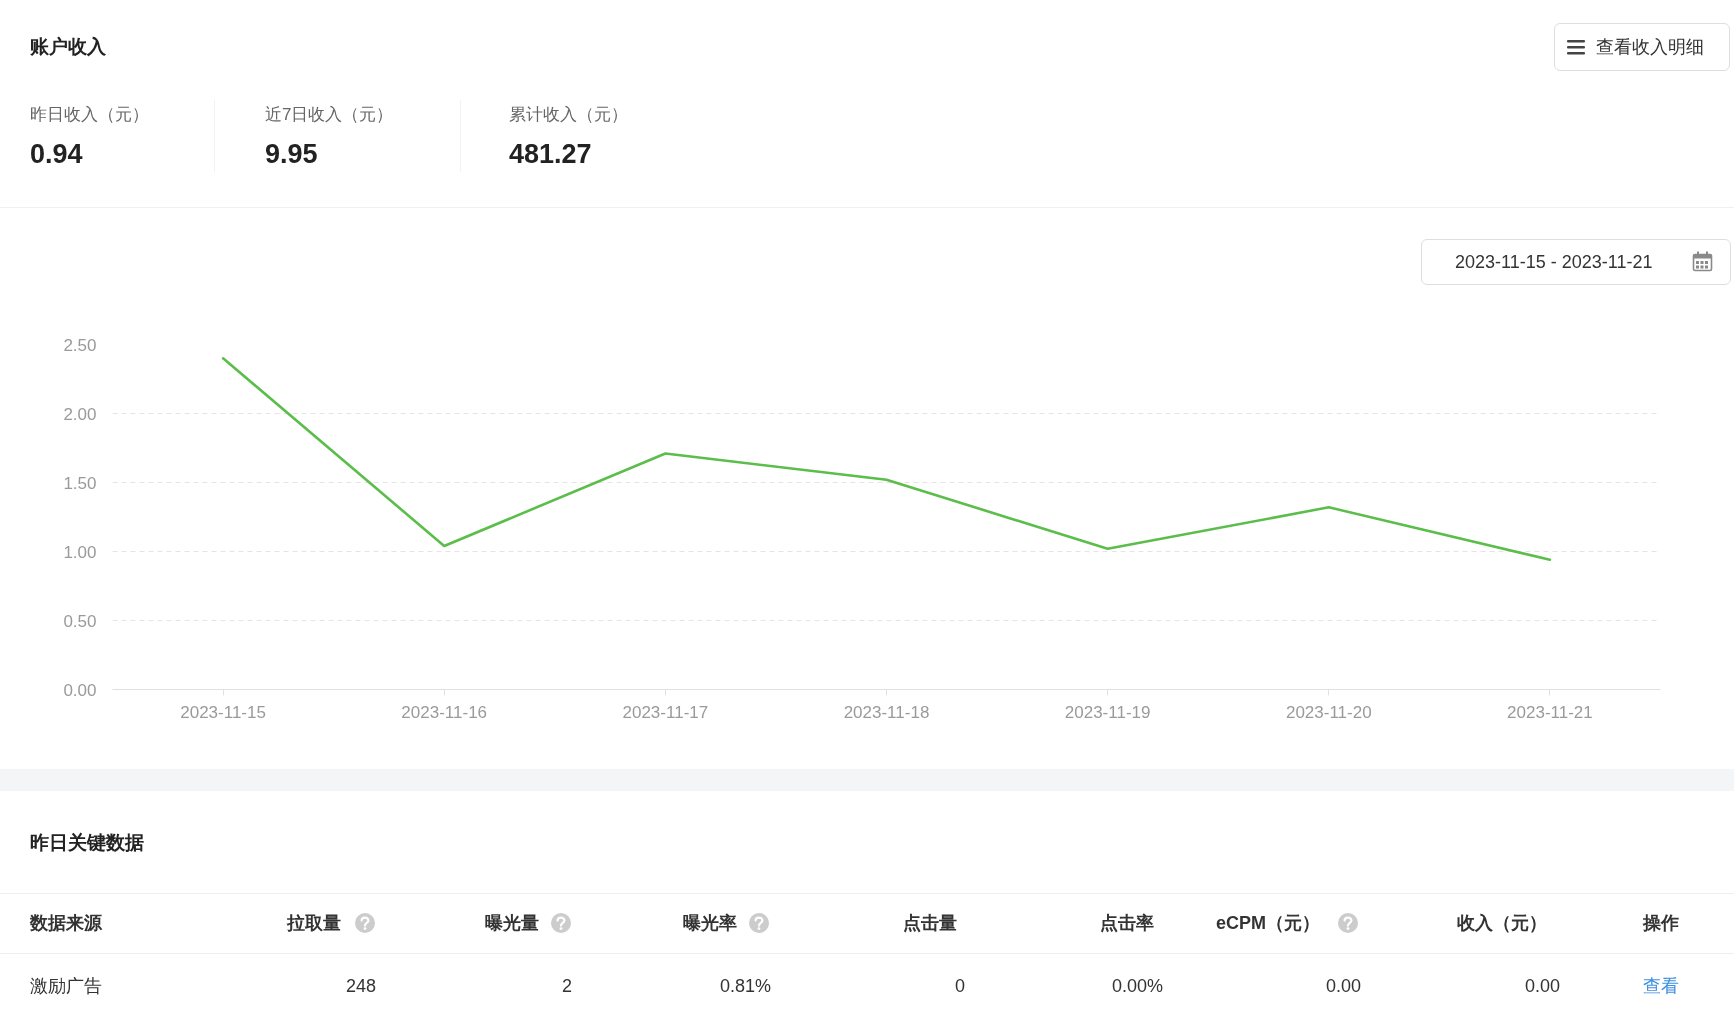 The height and width of the screenshot is (1018, 1734). Describe the element at coordinates (66, 986) in the screenshot. I see `text: 激励广告` at that location.